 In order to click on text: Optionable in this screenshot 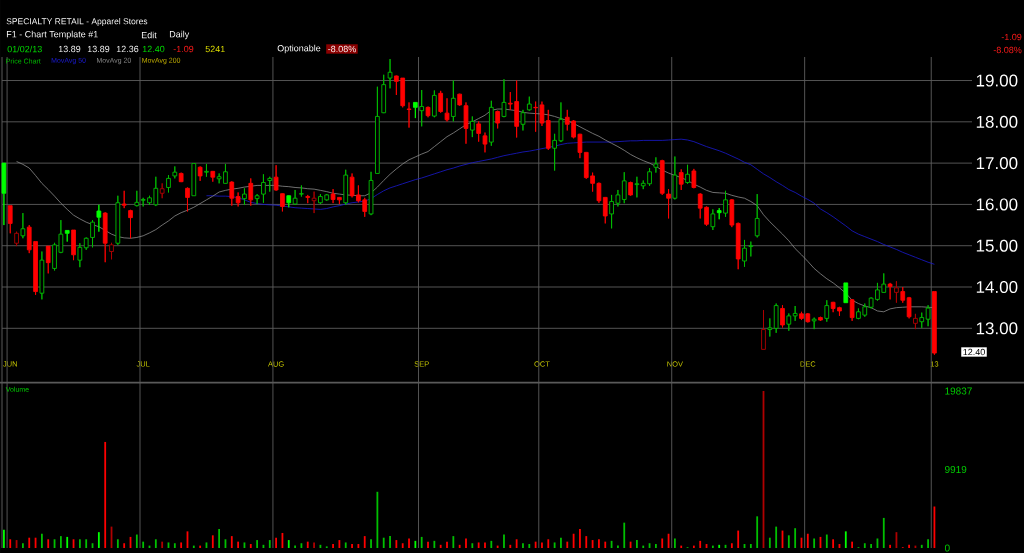, I will do `click(299, 49)`.